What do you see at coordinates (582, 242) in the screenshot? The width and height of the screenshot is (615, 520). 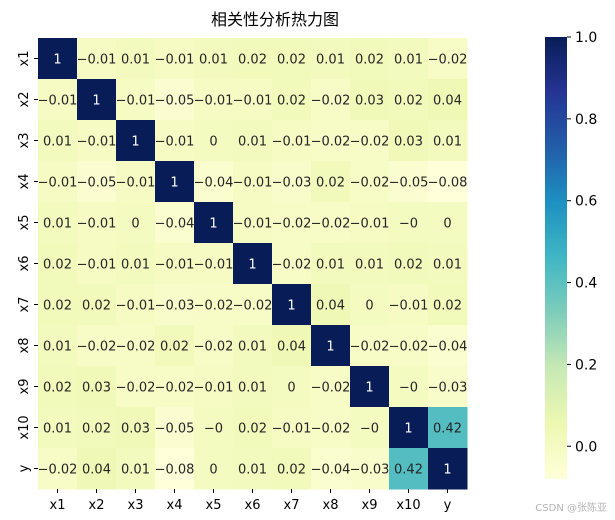 I see `colorbar-ticks: 0.0 0.2 0.4 0.6 0.8 1.0` at bounding box center [582, 242].